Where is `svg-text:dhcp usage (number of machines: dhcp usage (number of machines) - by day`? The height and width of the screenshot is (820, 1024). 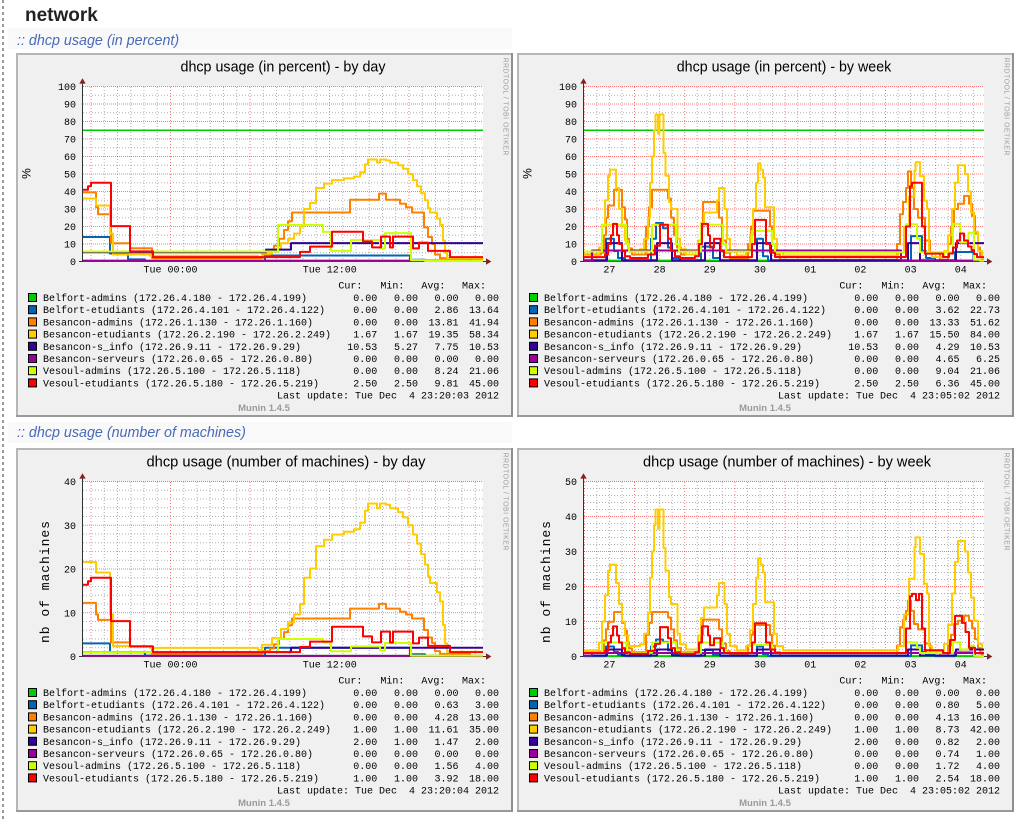 svg-text:dhcp usage (number of machines: dhcp usage (number of machines) - by day is located at coordinates (286, 462).